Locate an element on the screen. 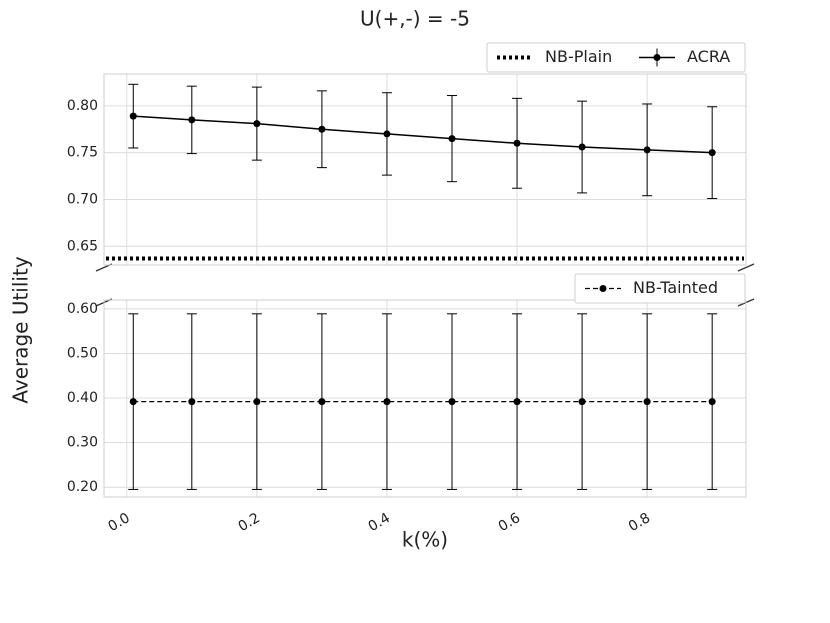 The image size is (830, 623). x-tick-label: 0.8 is located at coordinates (639, 522).